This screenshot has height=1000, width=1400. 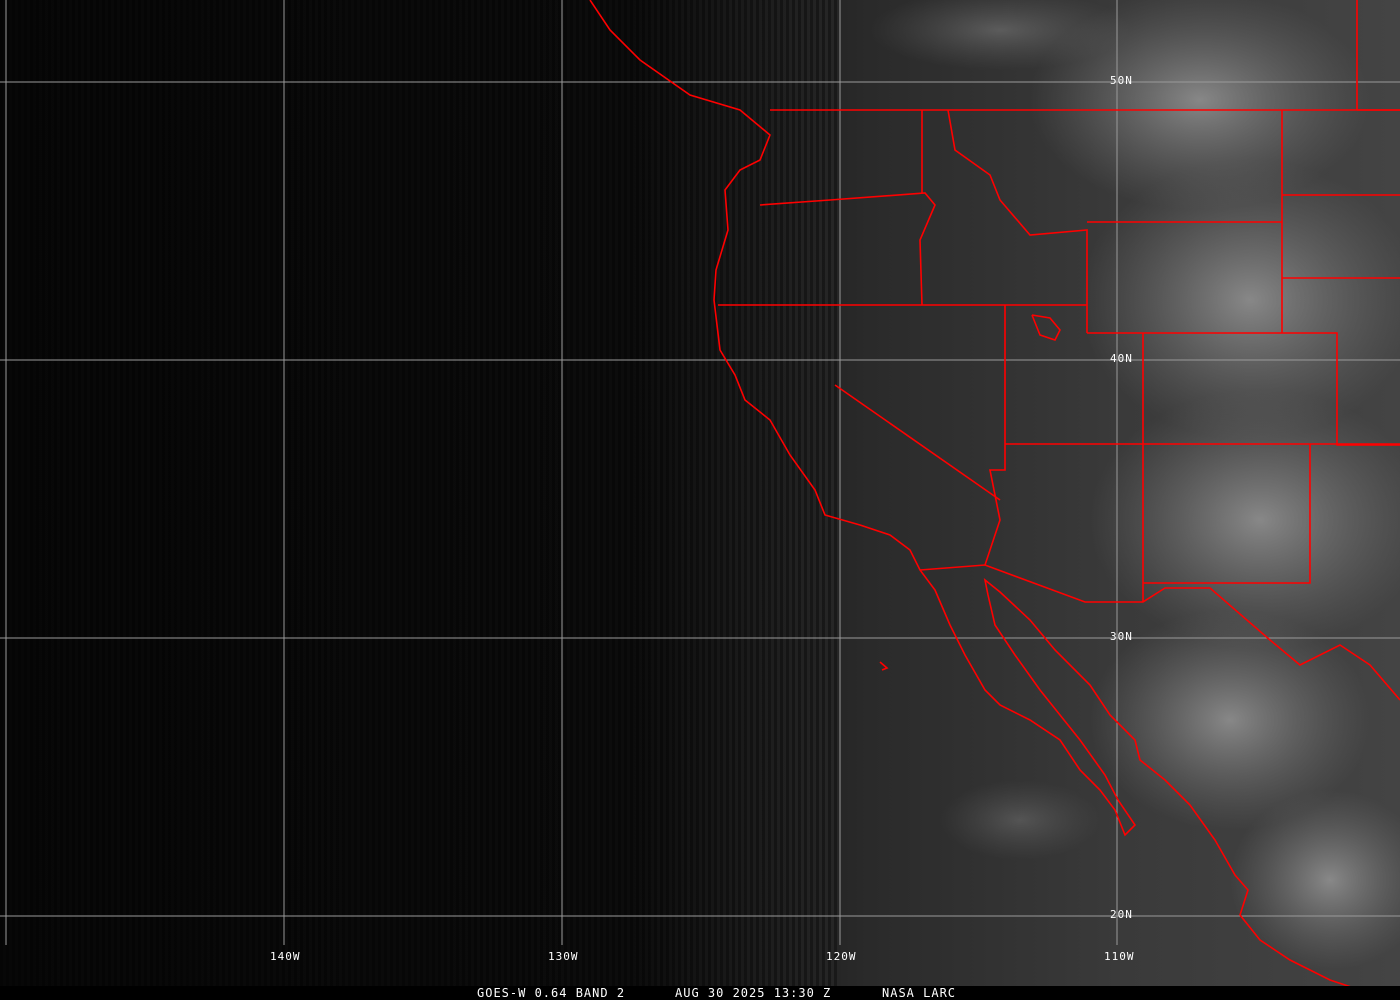 I want to click on lon-label-110w: 110W, so click(x=1119, y=956).